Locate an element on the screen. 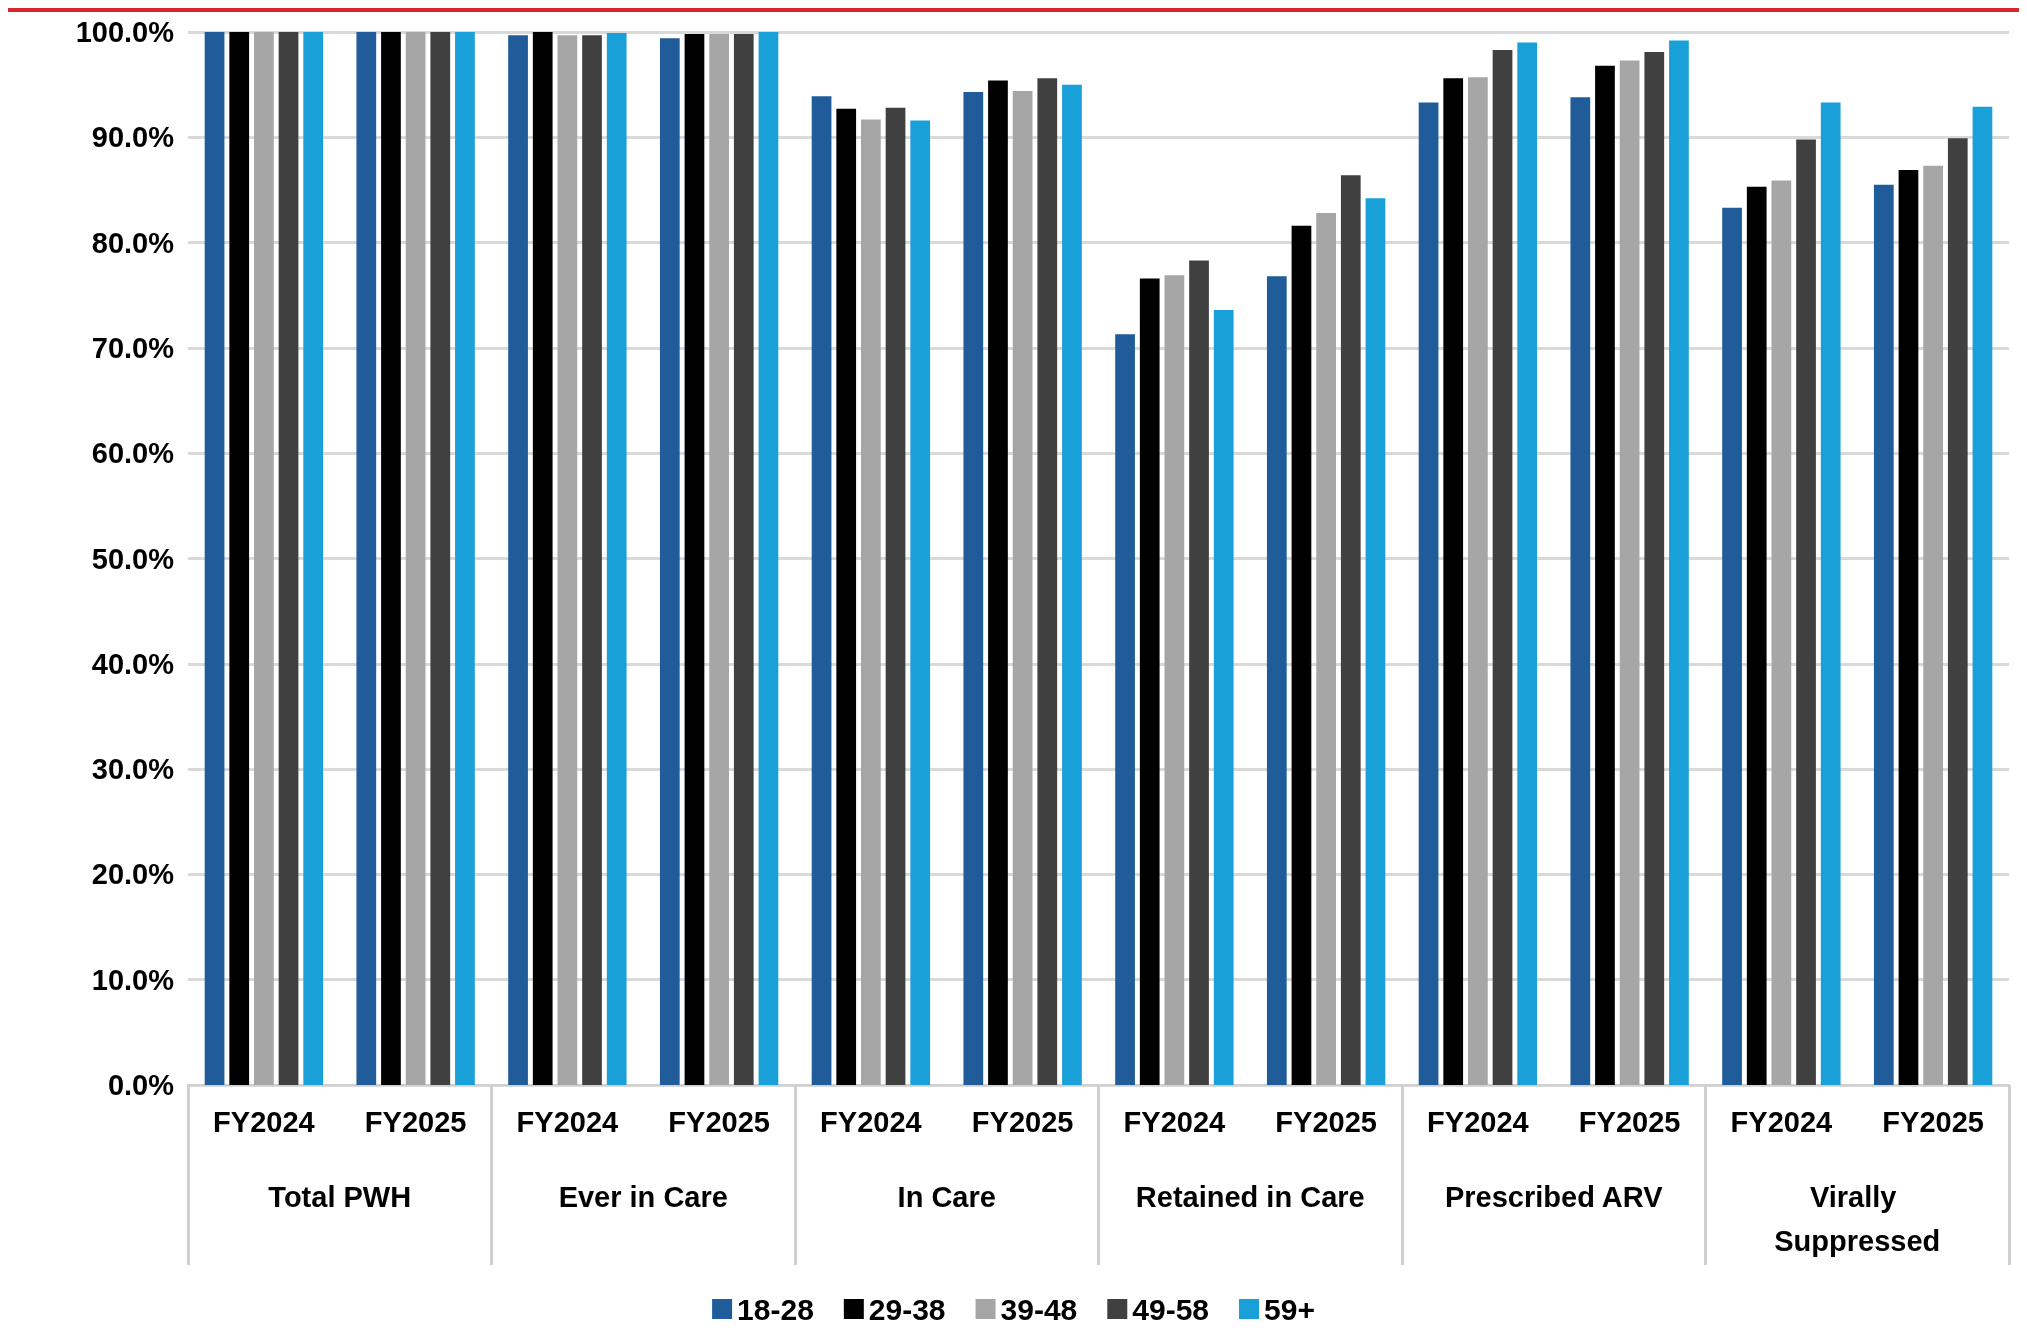 This screenshot has width=2027, height=1341. legend-label: 39-48 is located at coordinates (1039, 1309).